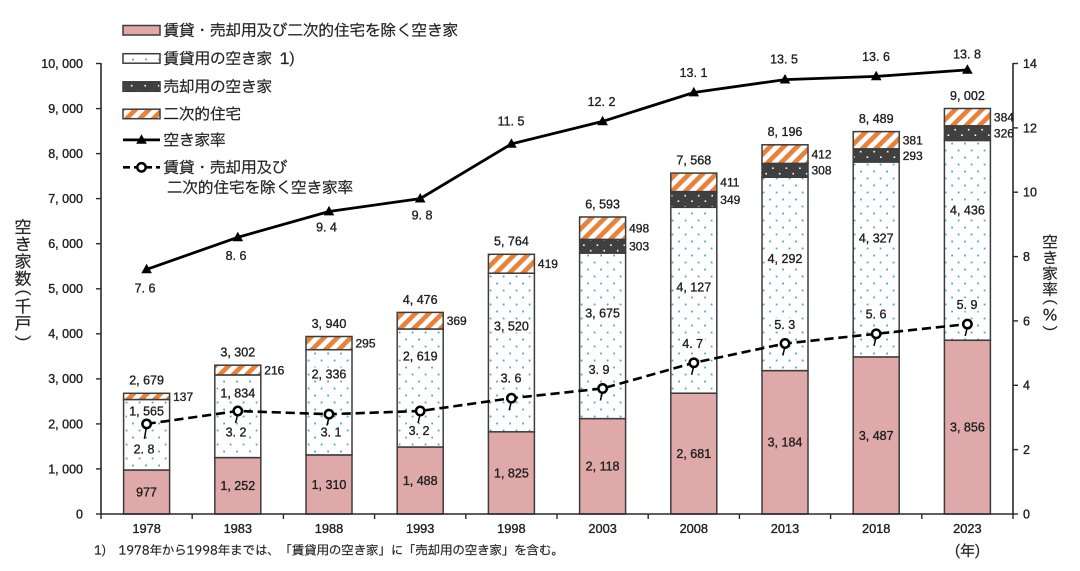 This screenshot has width=1080, height=571. I want to click on svg-text: 2023, so click(967, 528).